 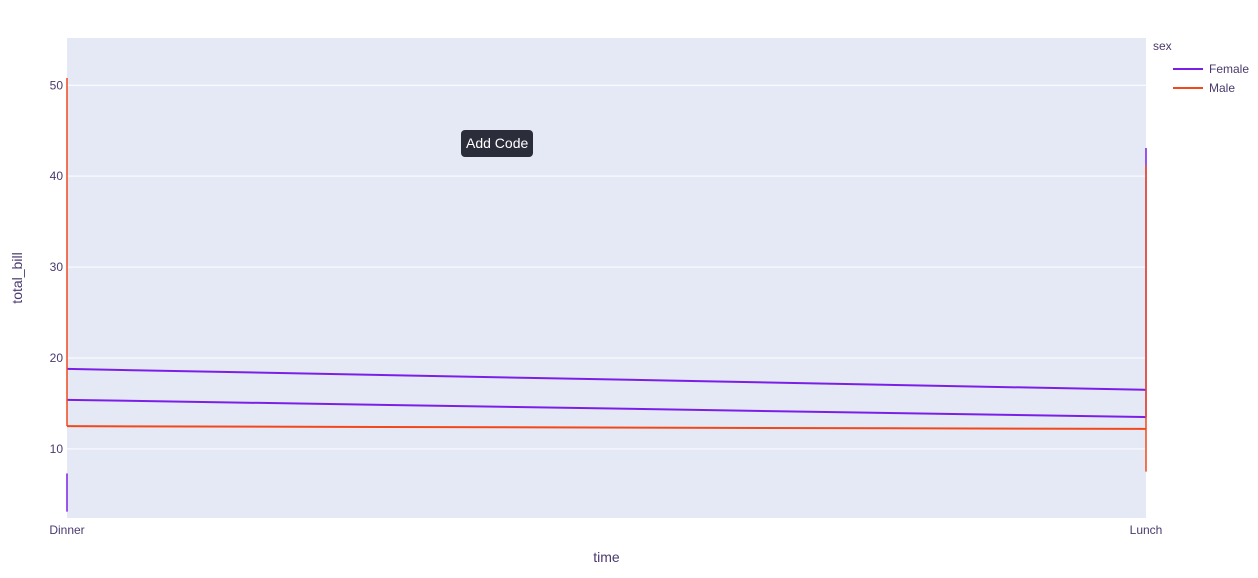 What do you see at coordinates (57, 358) in the screenshot?
I see `y-tick-label: 20` at bounding box center [57, 358].